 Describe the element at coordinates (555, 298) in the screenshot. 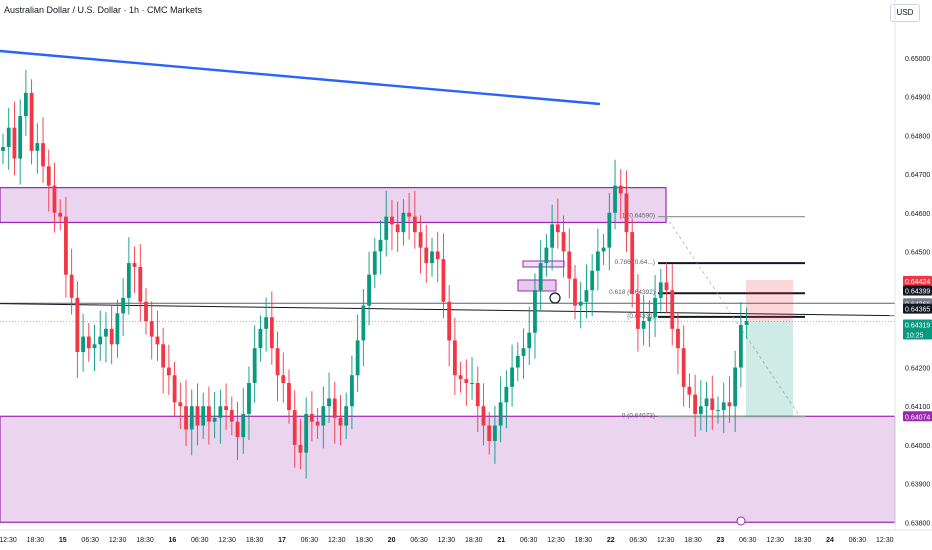

I see `circle-marker` at that location.